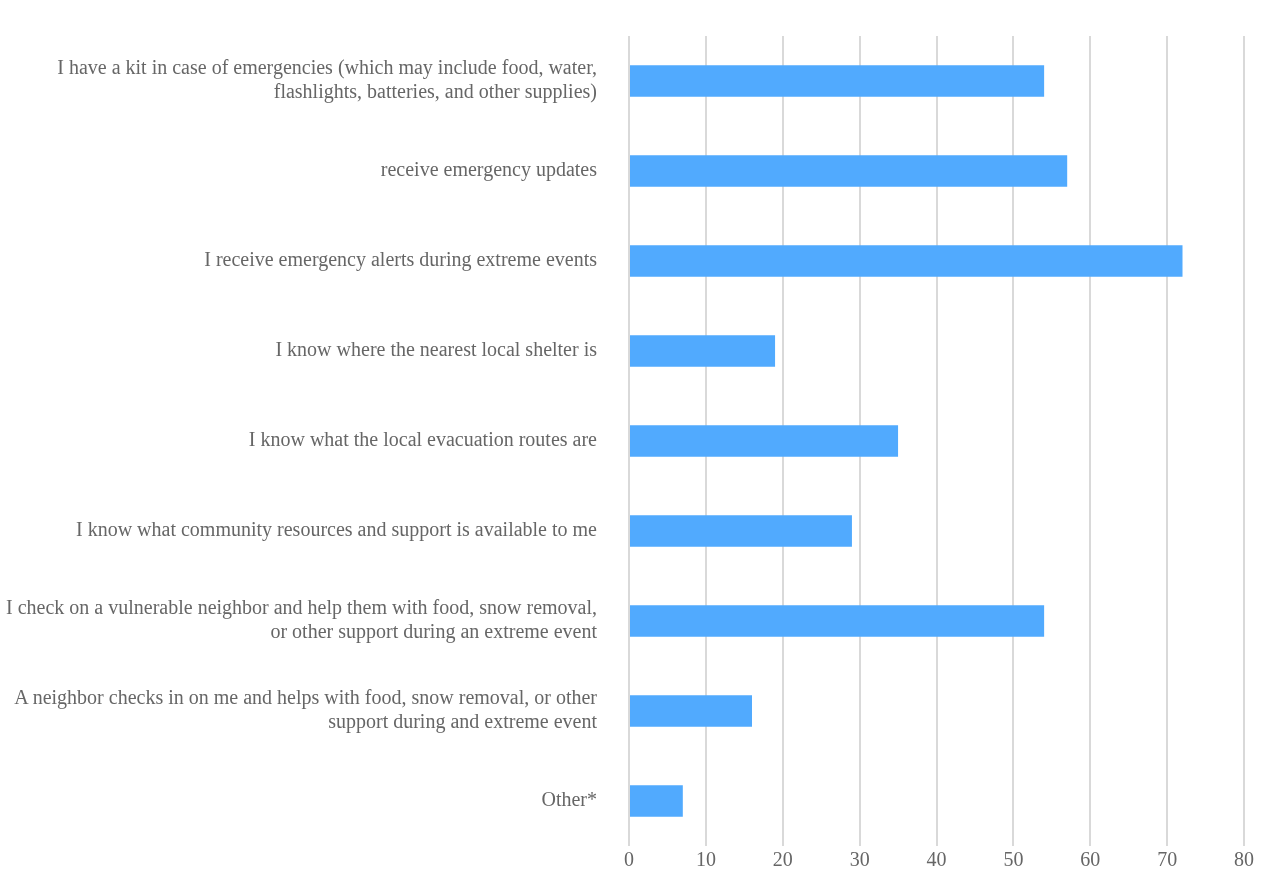 The width and height of the screenshot is (1264, 894). What do you see at coordinates (1244, 859) in the screenshot?
I see `x-tick-label: 80` at bounding box center [1244, 859].